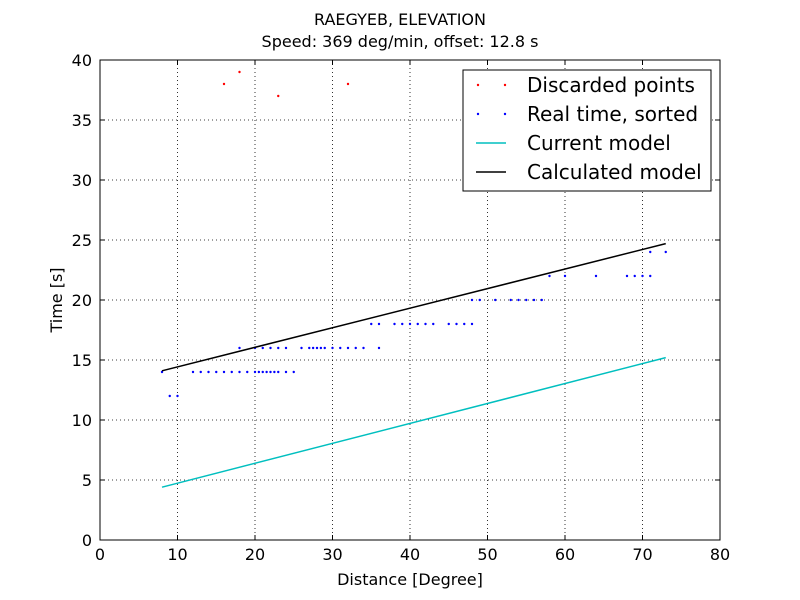  I want to click on y-tick-label: 5, so click(87, 480).